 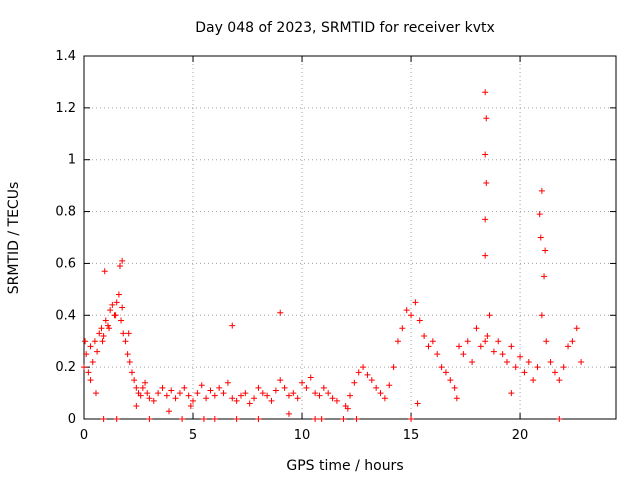 I want to click on y-tick-label: 0.2, so click(x=65, y=367).